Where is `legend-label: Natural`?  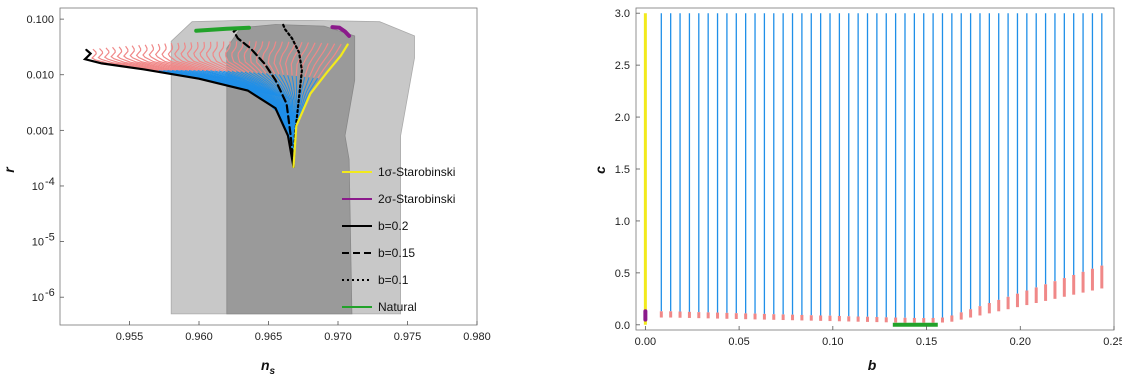 legend-label: Natural is located at coordinates (397, 307).